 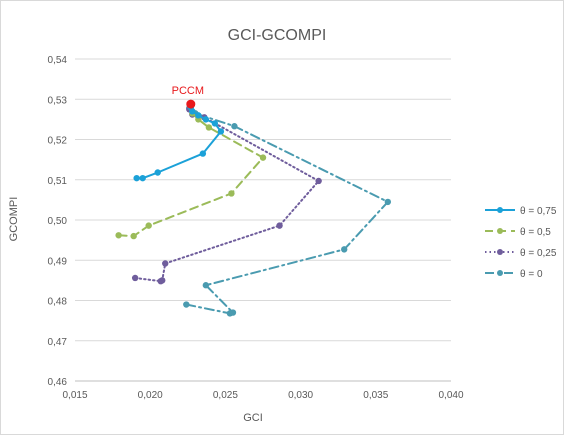 What do you see at coordinates (538, 211) in the screenshot?
I see `legend-label: θ = 0,75` at bounding box center [538, 211].